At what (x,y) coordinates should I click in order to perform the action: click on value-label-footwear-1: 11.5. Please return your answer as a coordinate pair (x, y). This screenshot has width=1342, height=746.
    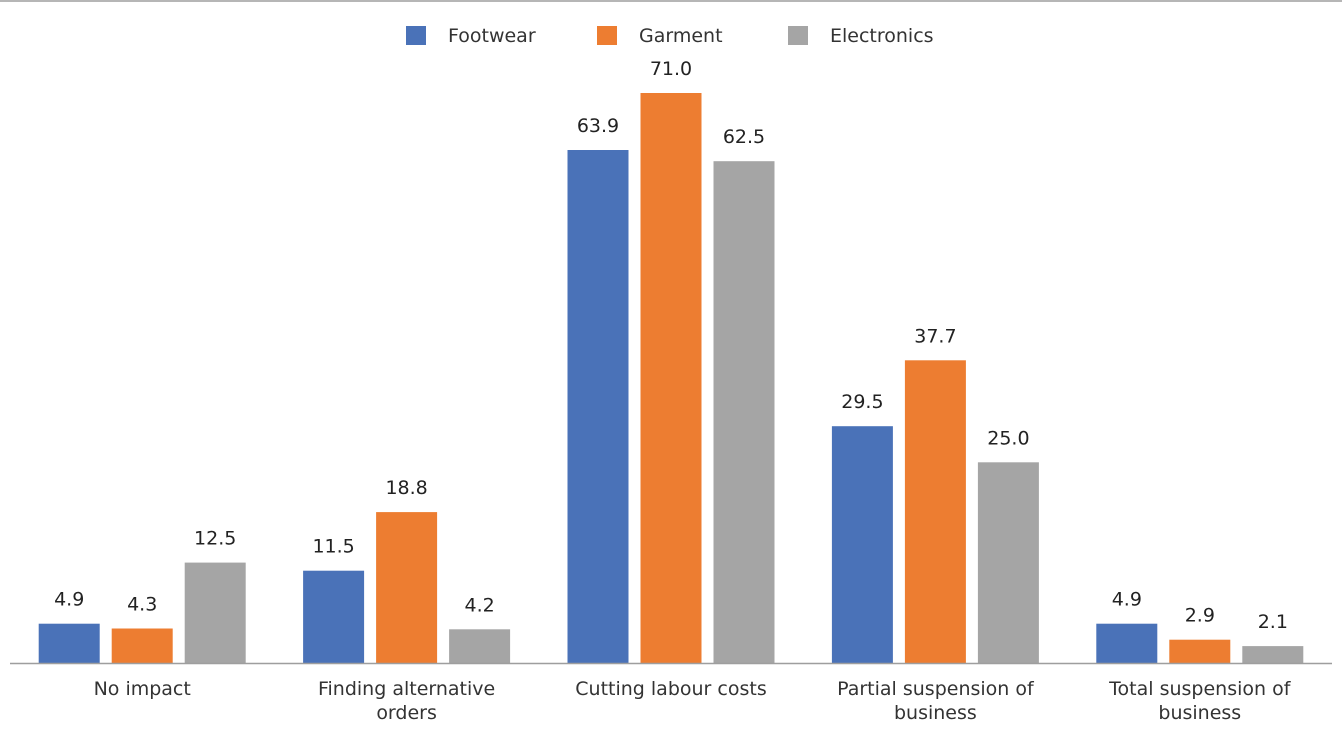
    Looking at the image, I should click on (333, 547).